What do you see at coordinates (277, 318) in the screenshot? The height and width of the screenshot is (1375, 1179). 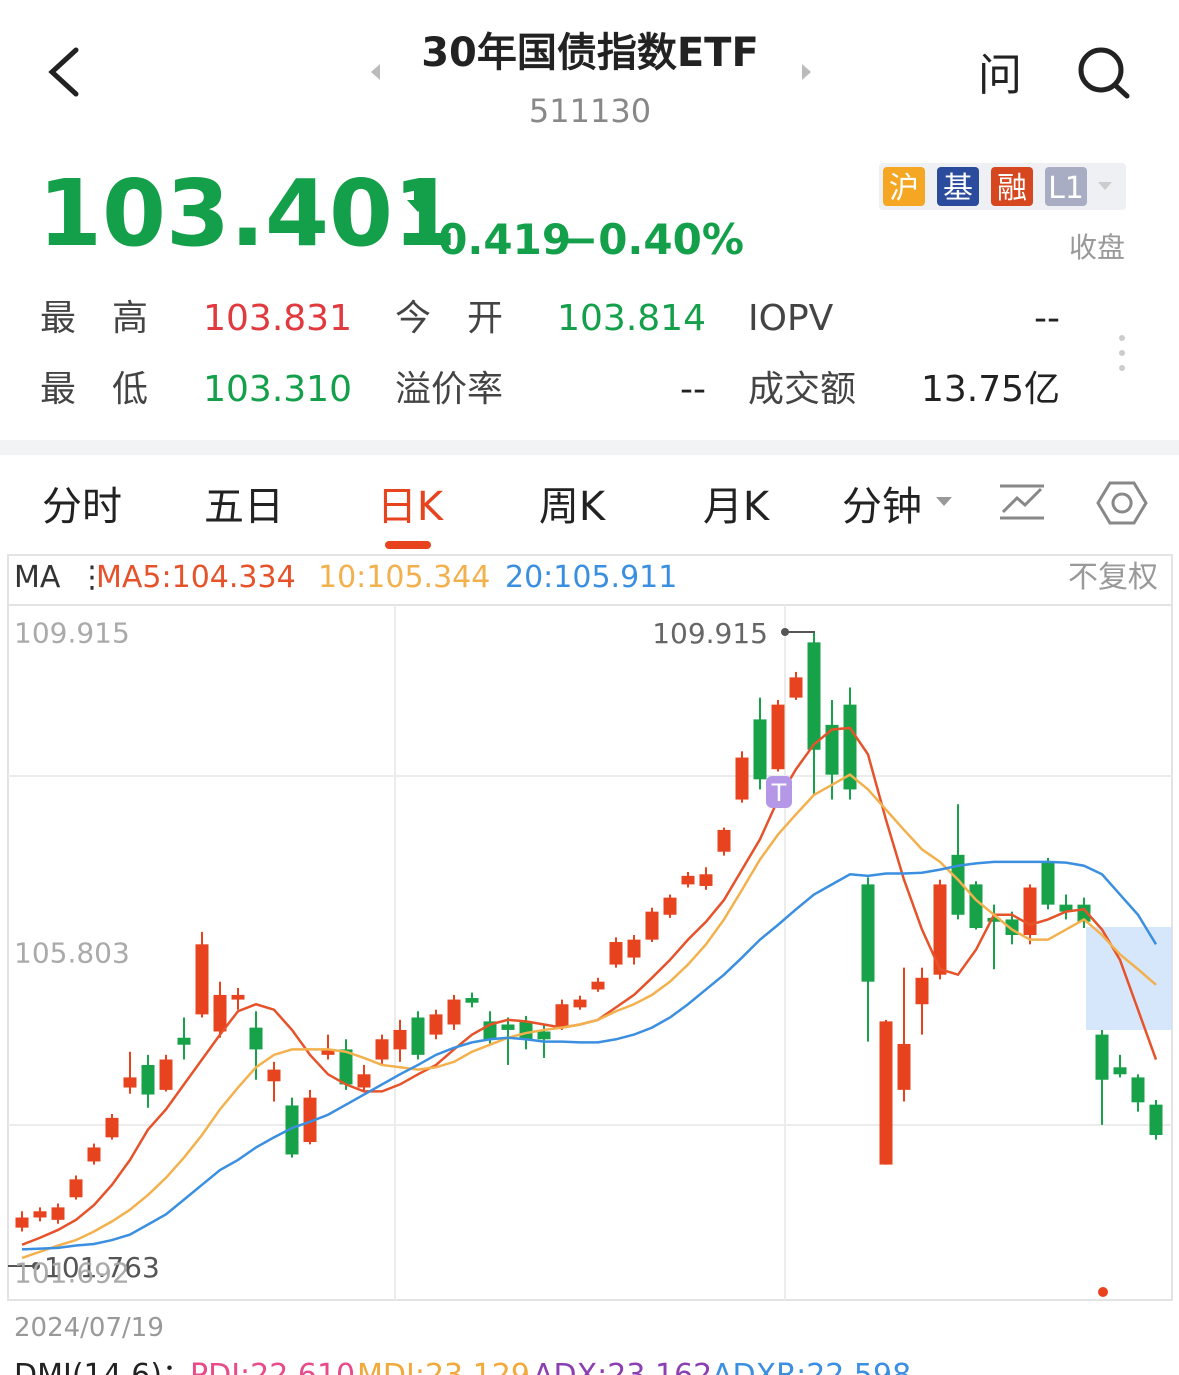 I see `stat-value: 103.831` at bounding box center [277, 318].